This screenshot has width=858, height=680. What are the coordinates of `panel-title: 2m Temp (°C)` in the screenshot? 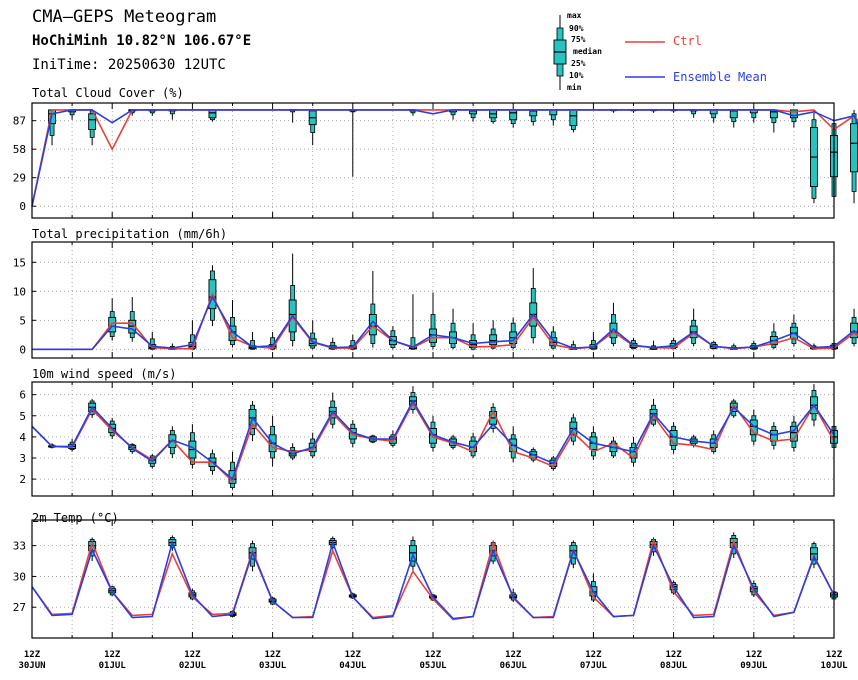 It's located at (75, 518).